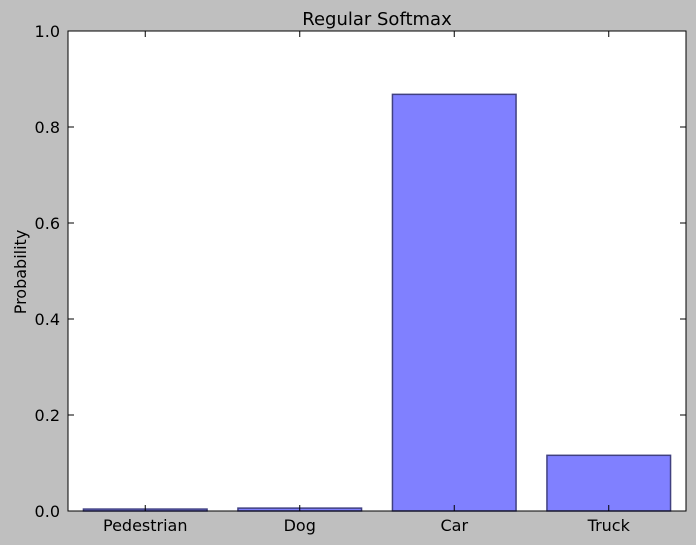 The width and height of the screenshot is (696, 545). What do you see at coordinates (20, 272) in the screenshot?
I see `y-axis-label: Probability` at bounding box center [20, 272].